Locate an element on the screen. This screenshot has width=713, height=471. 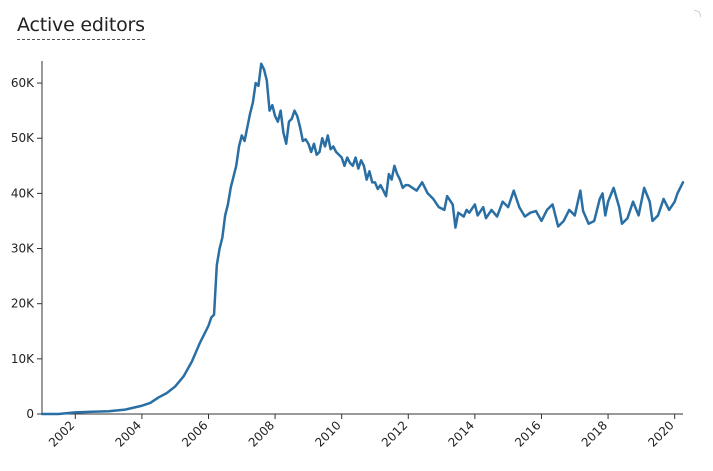
x-tick-label: 2012 is located at coordinates (394, 433).